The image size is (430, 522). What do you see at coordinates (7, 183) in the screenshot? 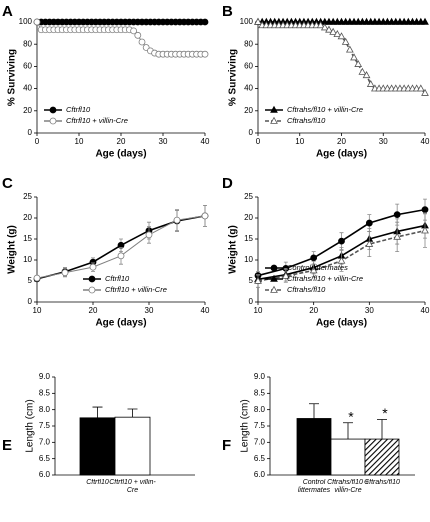
I see `panel-label: C` at bounding box center [7, 183].